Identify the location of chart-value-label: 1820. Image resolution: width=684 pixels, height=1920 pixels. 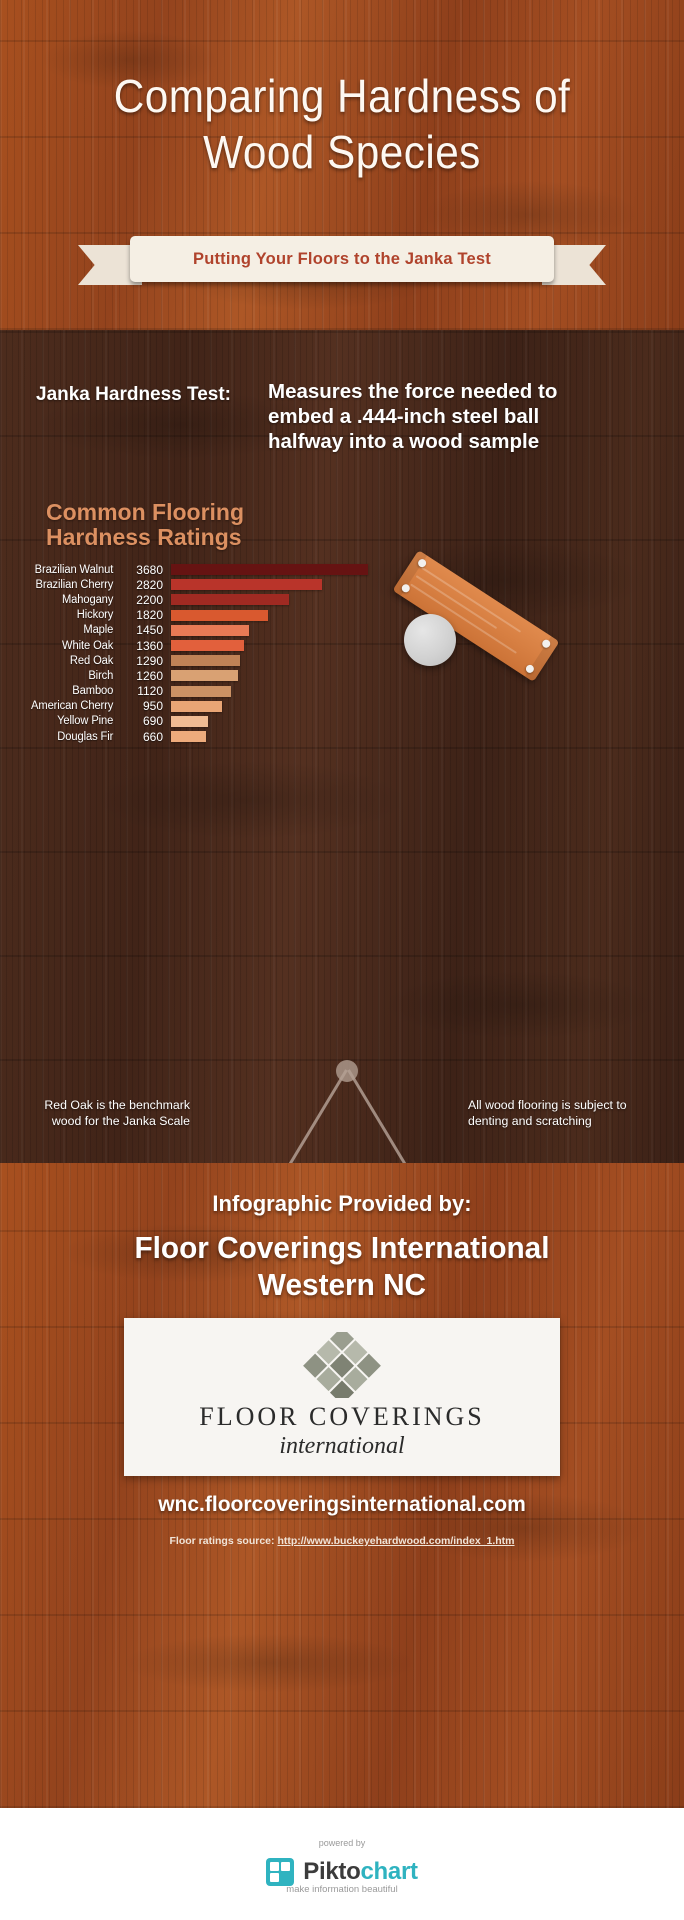
(149, 615).